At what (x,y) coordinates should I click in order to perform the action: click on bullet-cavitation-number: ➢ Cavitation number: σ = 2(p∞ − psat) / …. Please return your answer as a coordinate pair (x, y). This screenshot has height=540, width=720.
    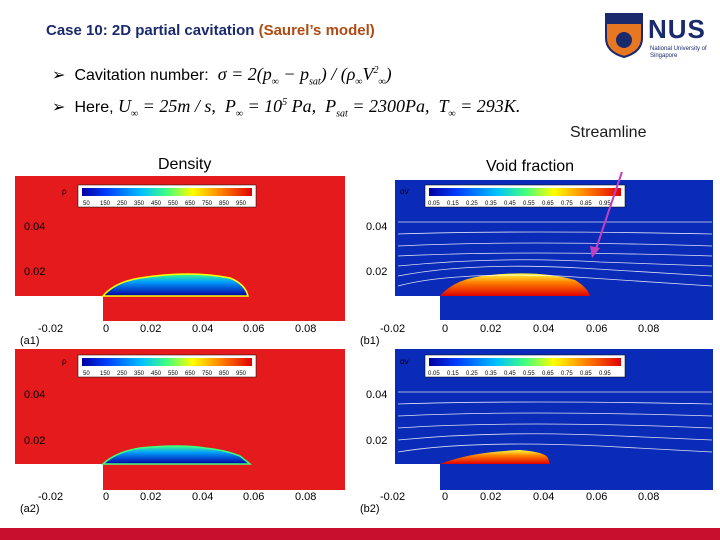
    Looking at the image, I should click on (222, 76).